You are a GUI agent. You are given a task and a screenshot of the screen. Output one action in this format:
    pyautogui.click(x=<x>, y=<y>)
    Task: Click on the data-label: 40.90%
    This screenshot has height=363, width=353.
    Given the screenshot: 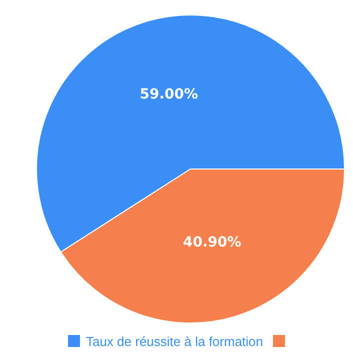 What is the action you would take?
    pyautogui.click(x=212, y=242)
    